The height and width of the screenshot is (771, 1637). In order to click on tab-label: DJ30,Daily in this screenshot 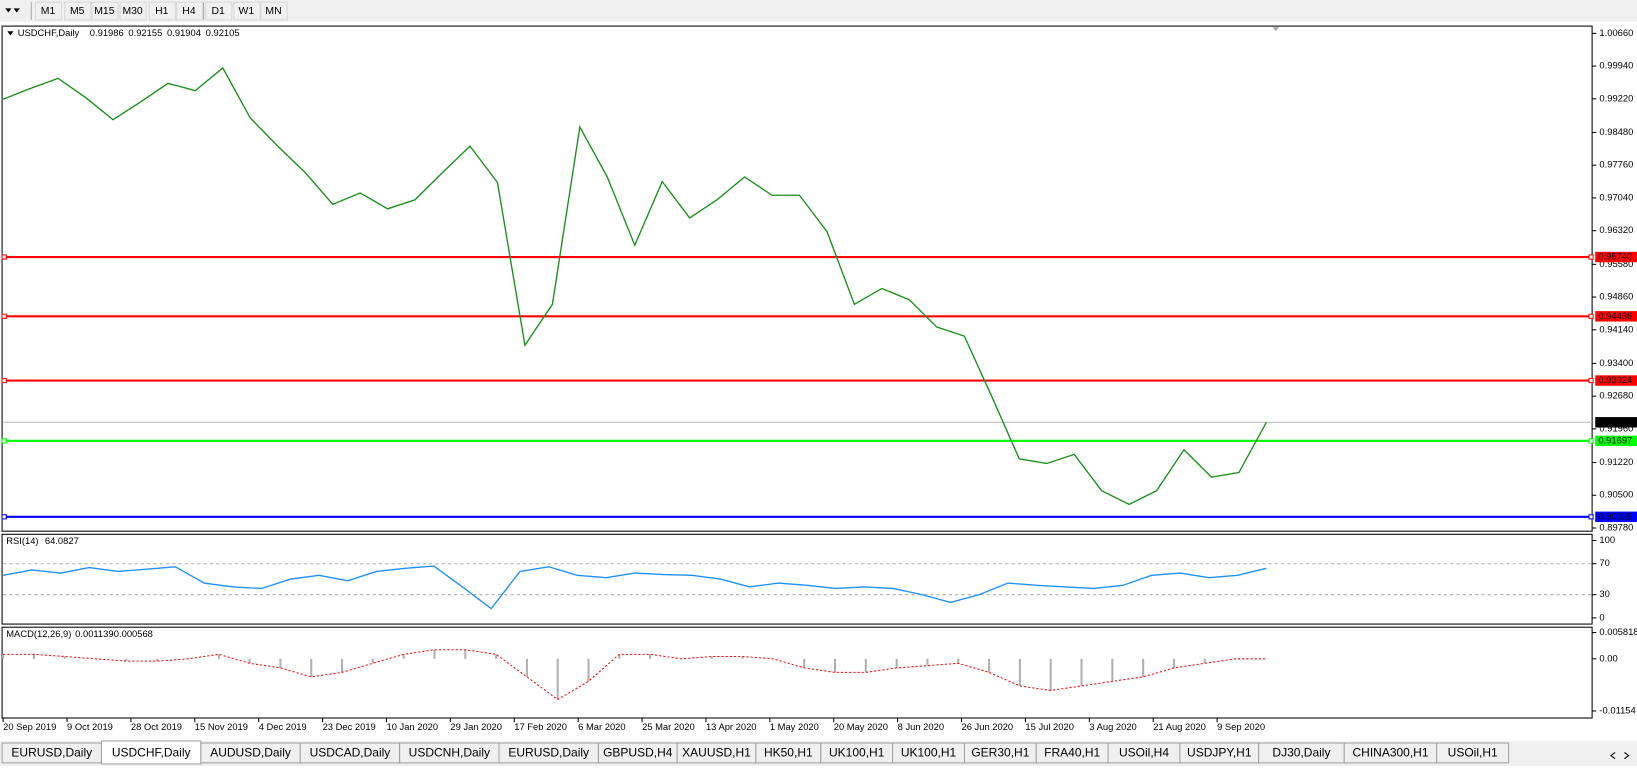, I will do `click(1301, 753)`.